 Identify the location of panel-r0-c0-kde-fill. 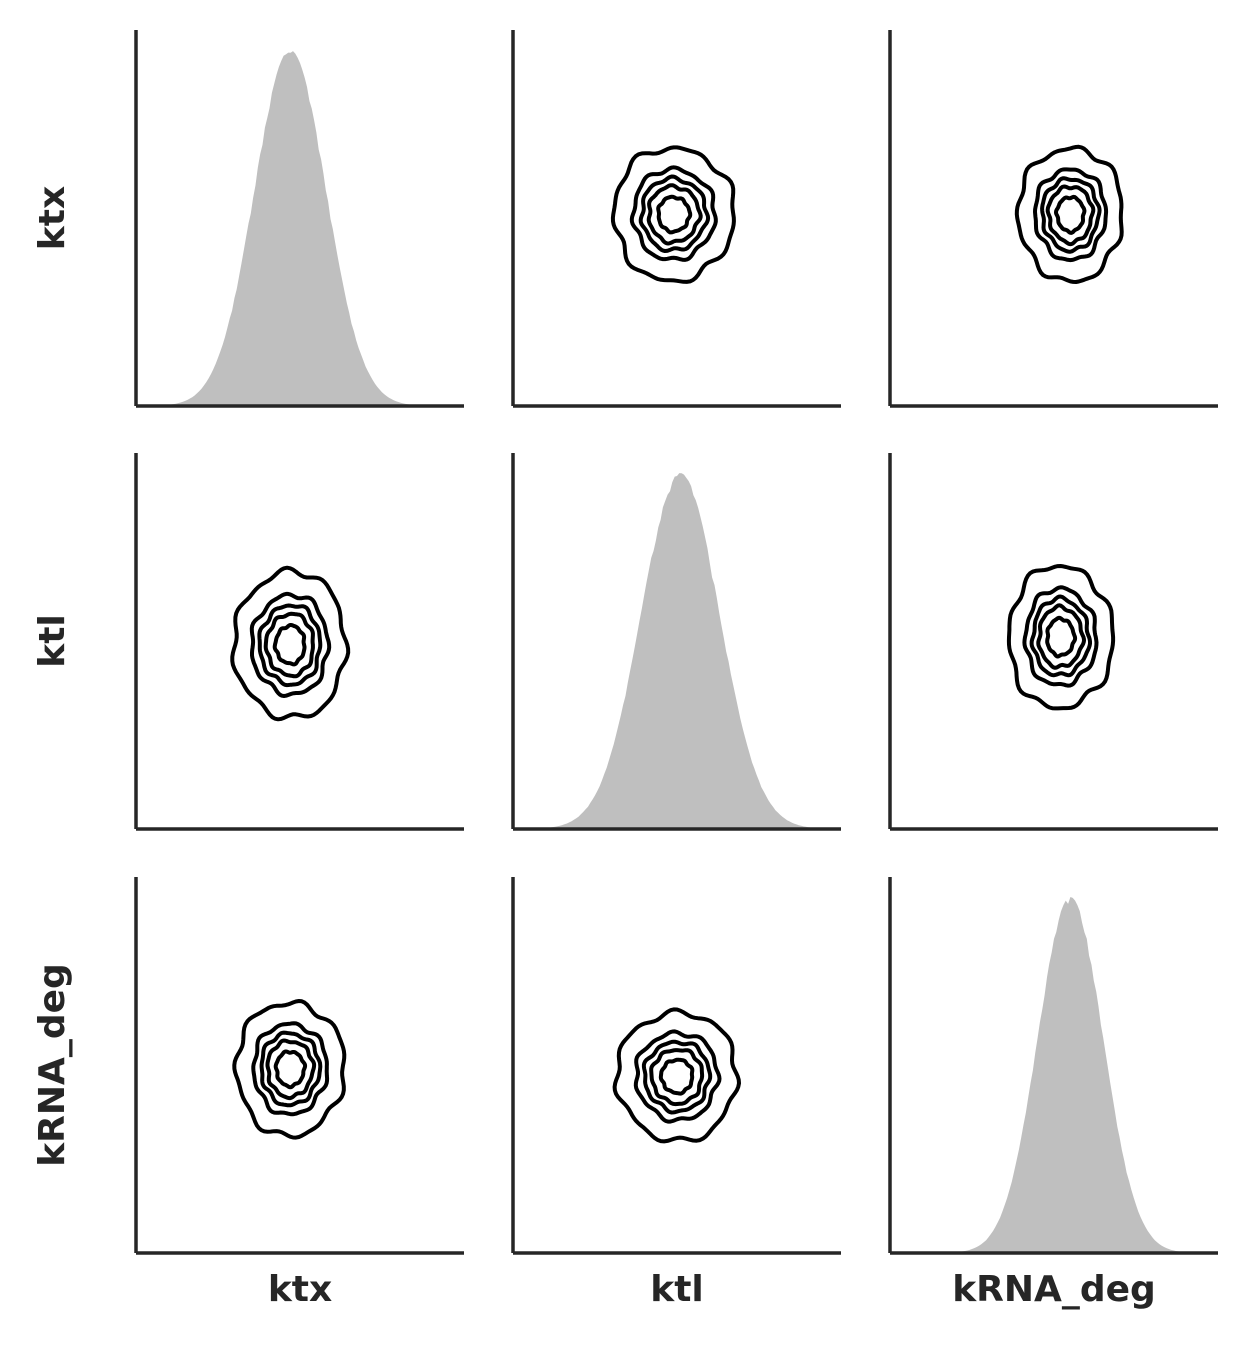
(300, 228).